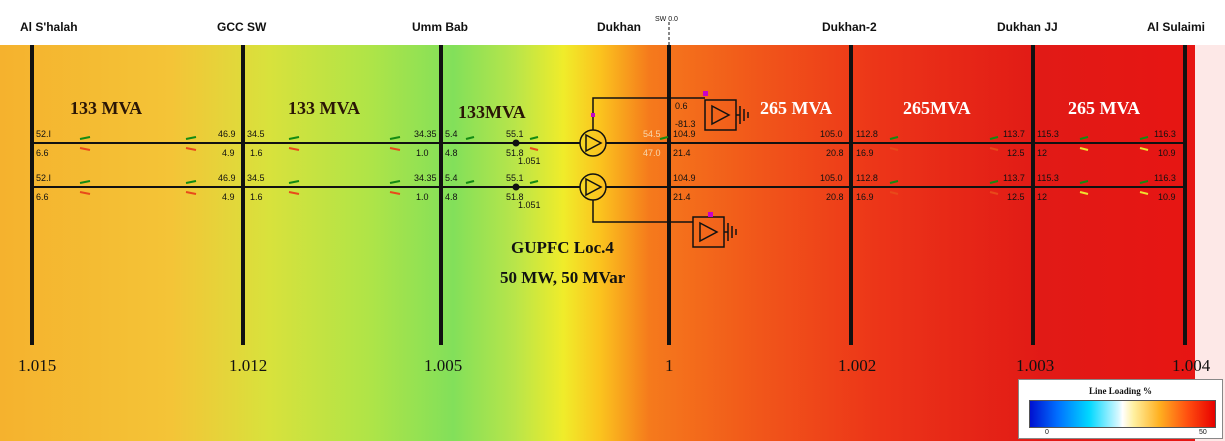 This screenshot has height=441, width=1225. I want to click on bus-name-gcc-sw: GCC SW, so click(242, 27).